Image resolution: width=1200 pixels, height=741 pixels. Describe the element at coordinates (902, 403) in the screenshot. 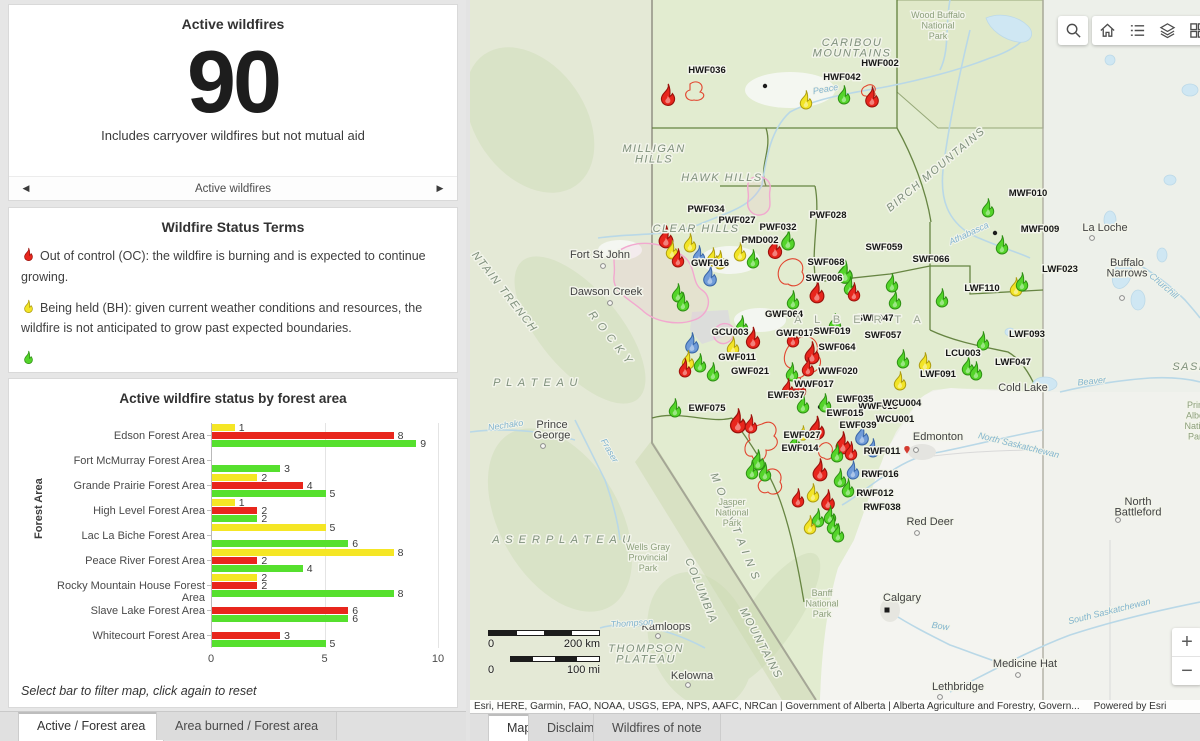

I see `map-label-fire: WCU004` at that location.